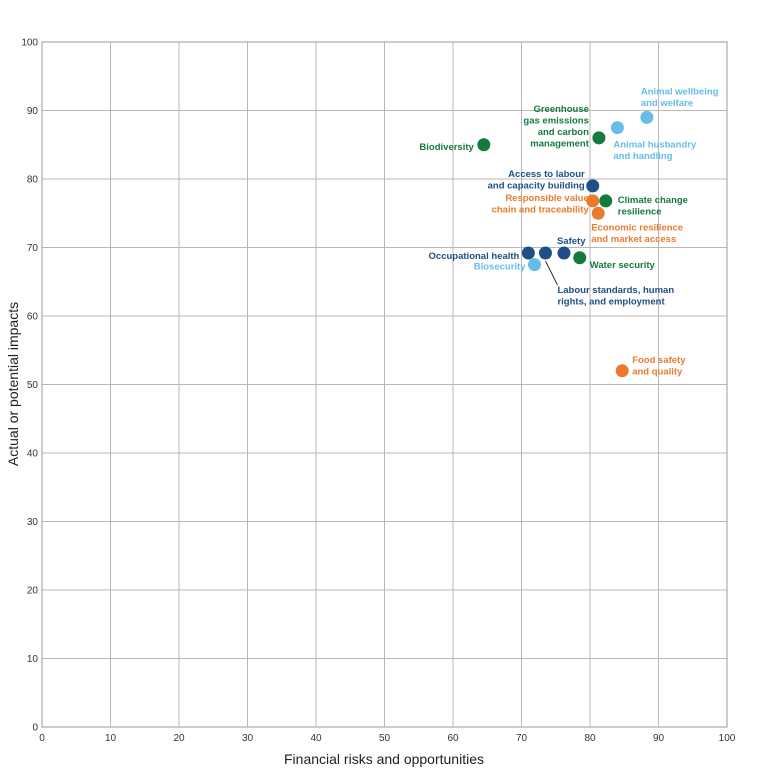 The width and height of the screenshot is (768, 768). I want to click on y-tick-label: 0, so click(35, 728).